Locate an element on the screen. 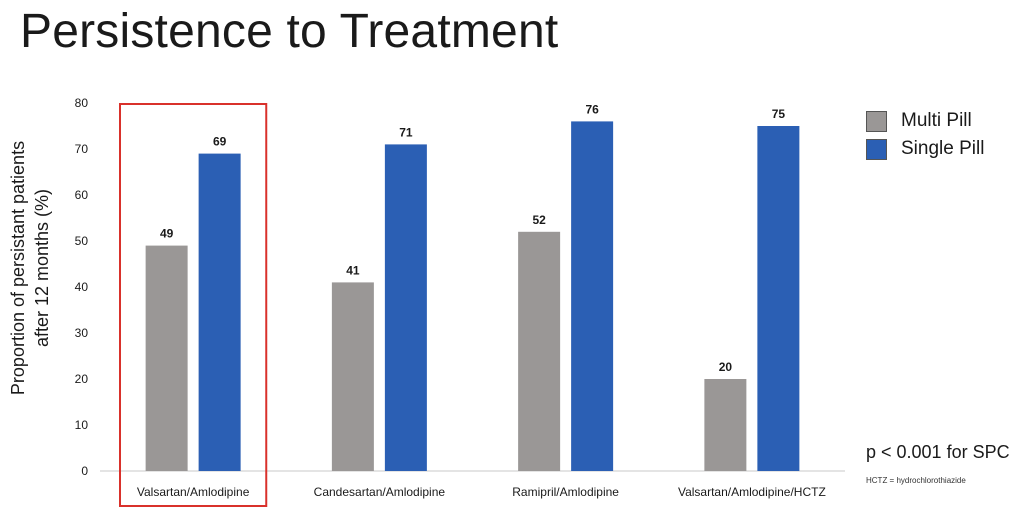 The image size is (1036, 511). legend-label-multi-pill: Multi Pill is located at coordinates (936, 120).